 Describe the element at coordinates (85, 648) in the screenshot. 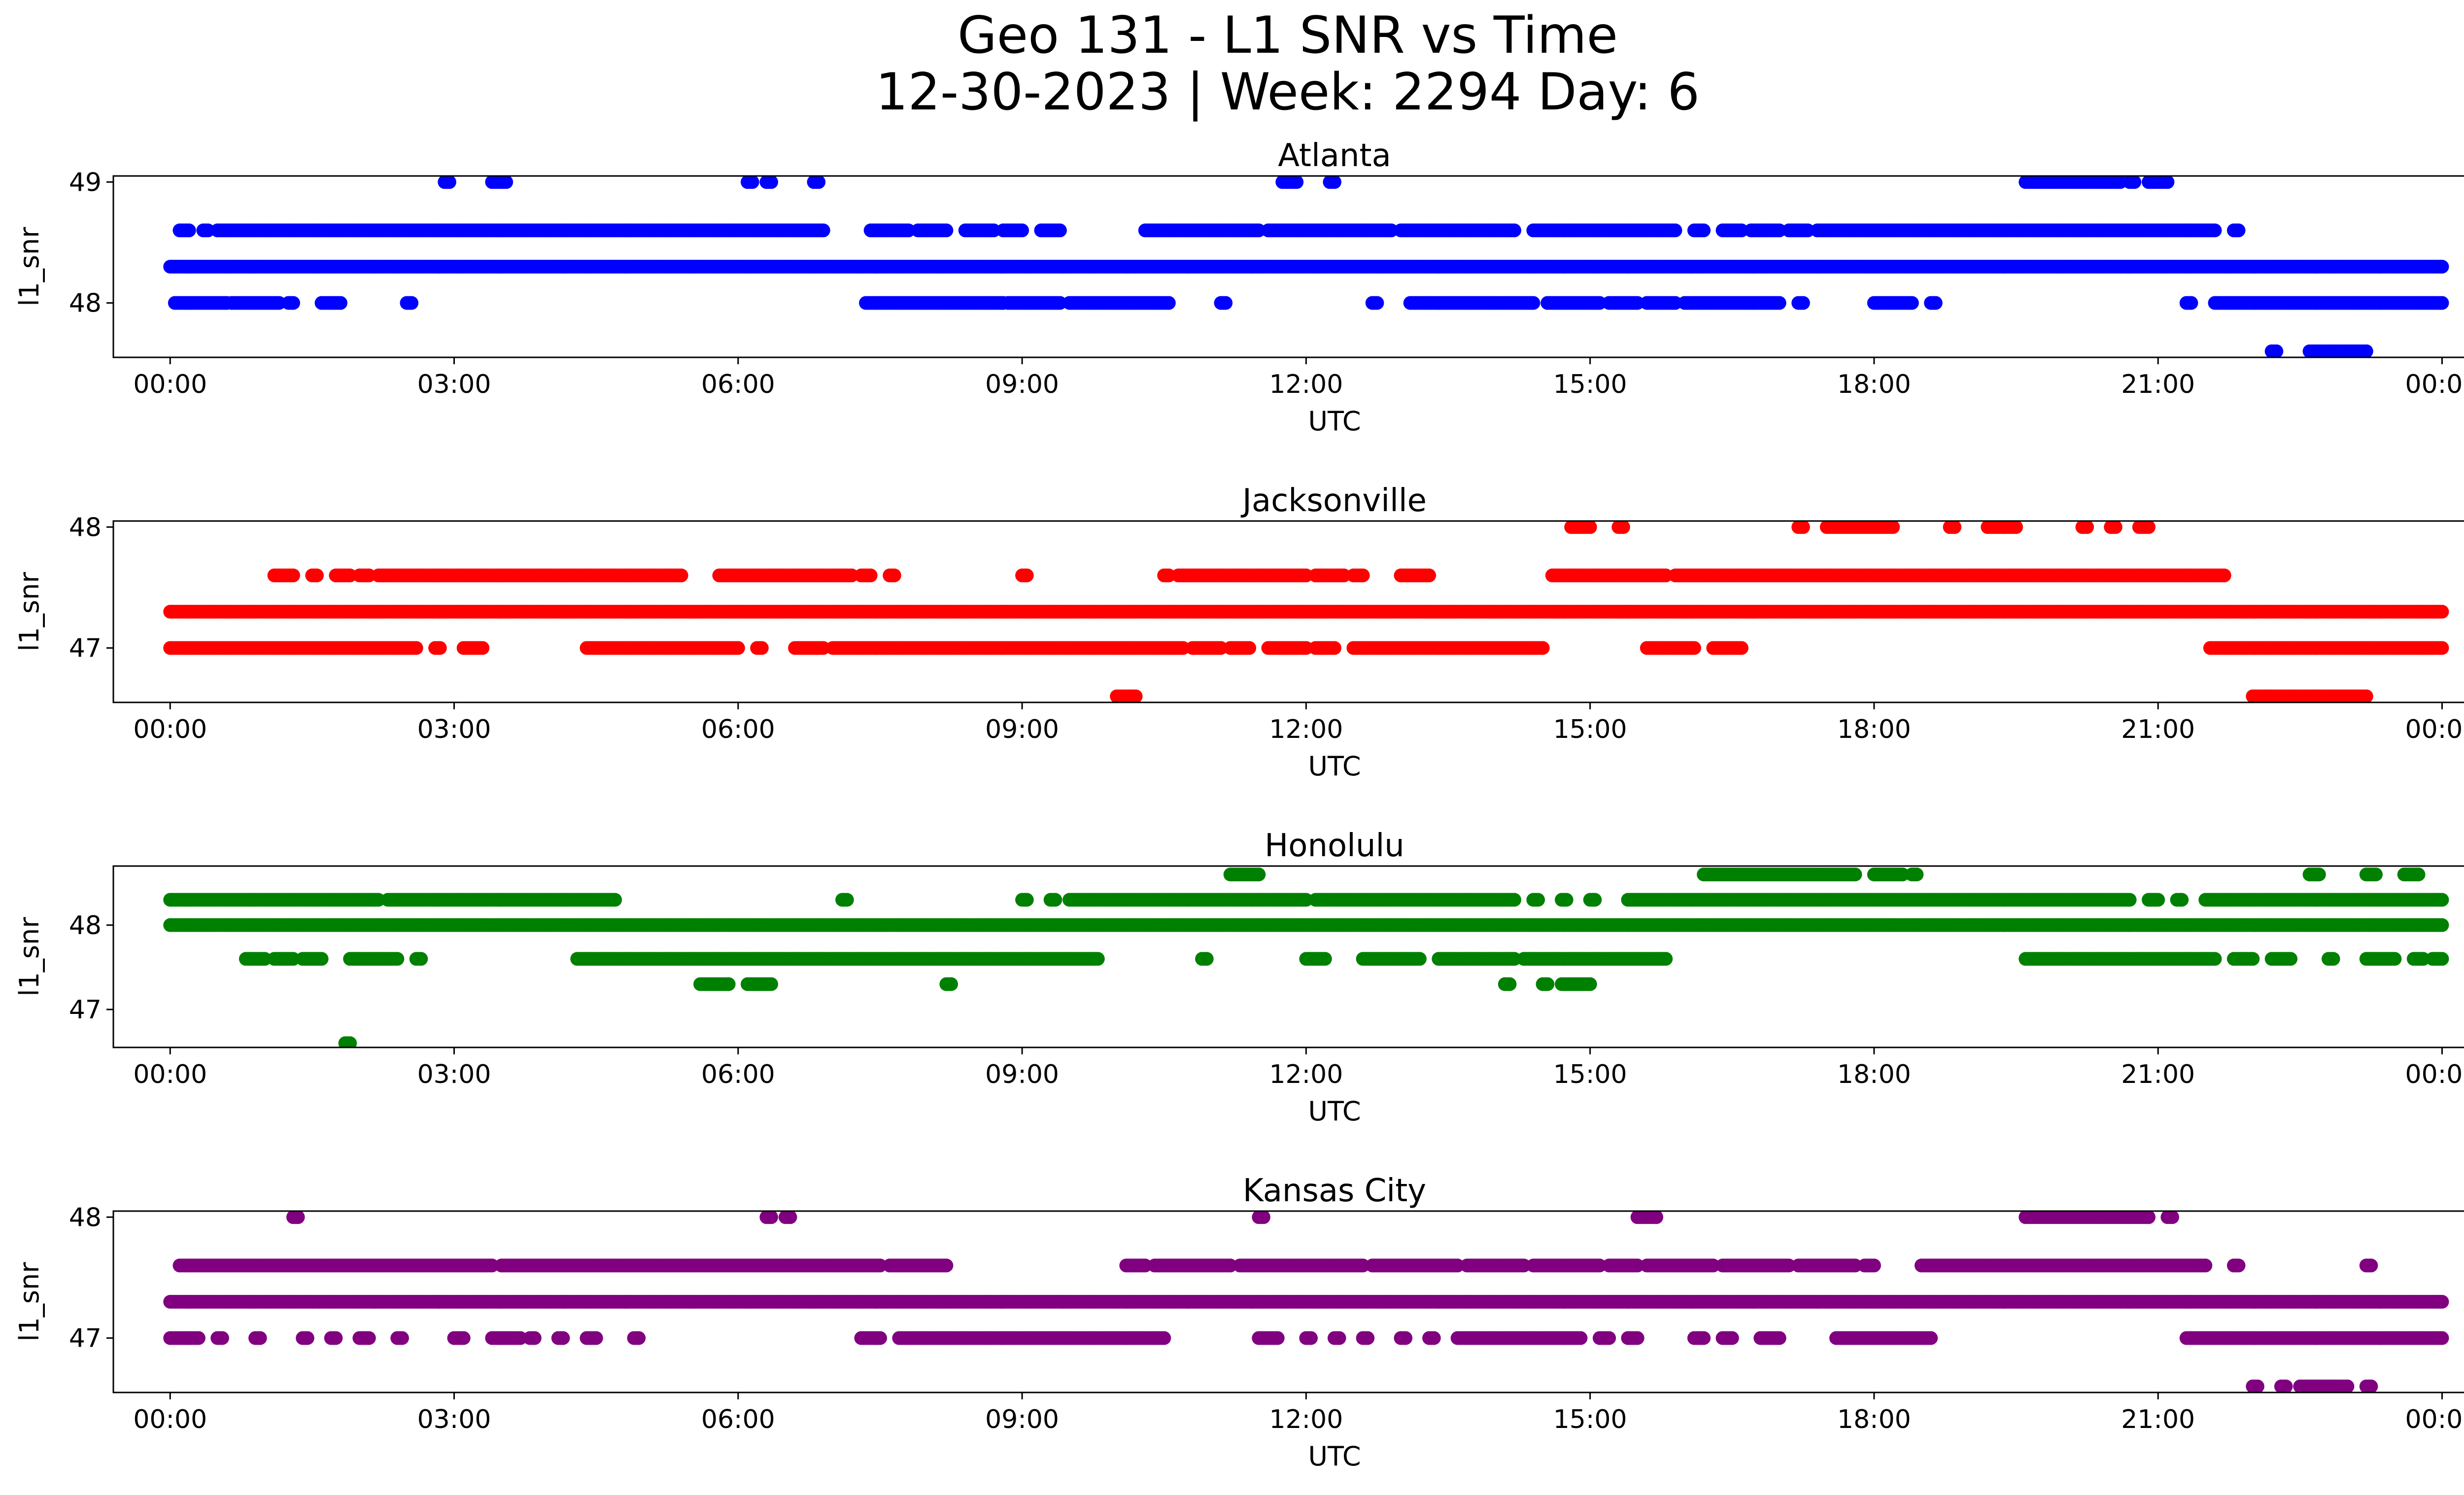

I see `y-tick-label: 47` at that location.